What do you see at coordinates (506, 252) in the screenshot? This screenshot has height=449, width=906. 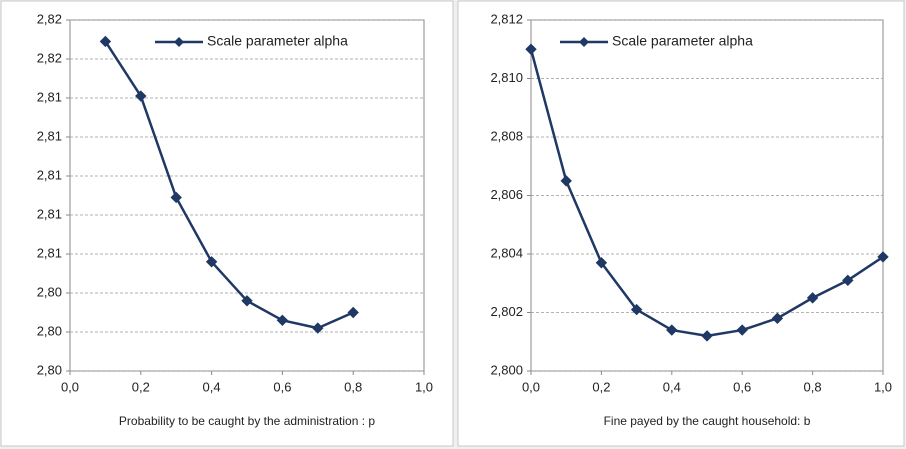 I see `y-tick-label: 2,804` at bounding box center [506, 252].